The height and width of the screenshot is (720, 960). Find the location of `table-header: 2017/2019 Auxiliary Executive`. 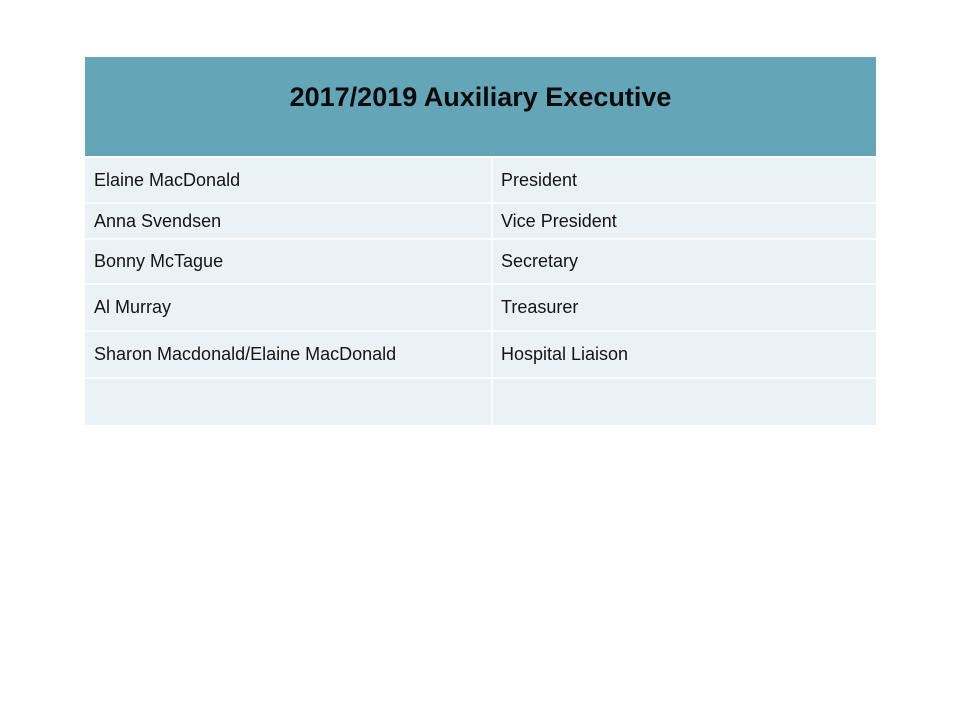

table-header: 2017/2019 Auxiliary Executive is located at coordinates (480, 107).